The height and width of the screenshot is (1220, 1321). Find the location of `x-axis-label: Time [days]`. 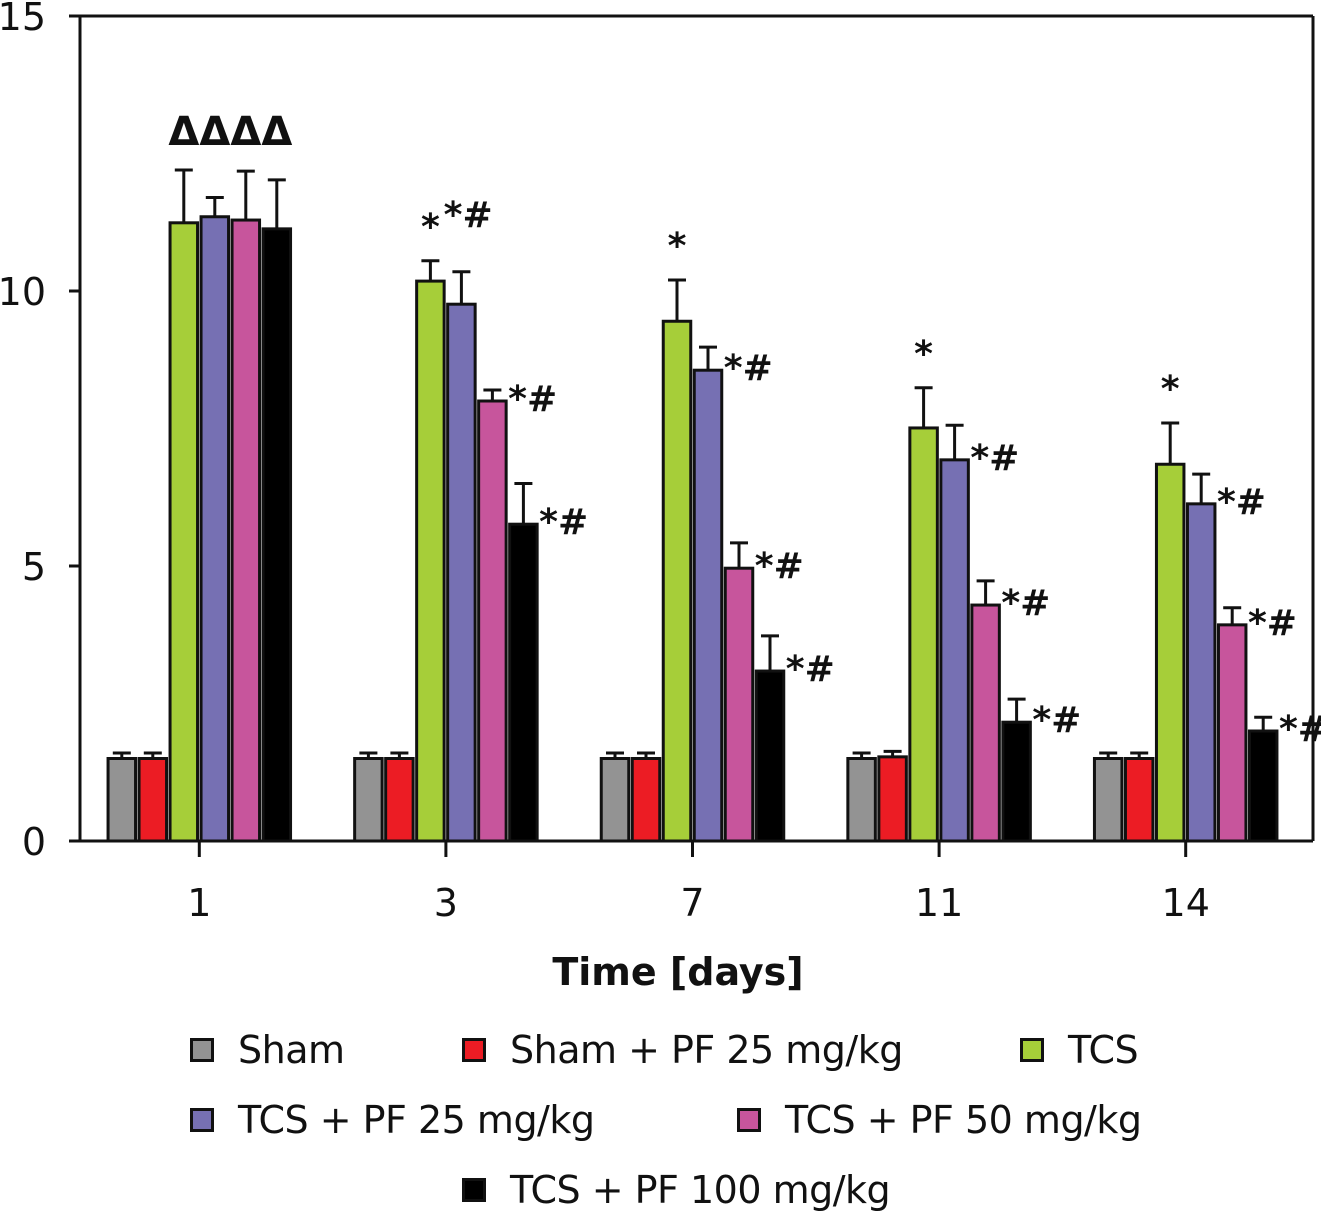

x-axis-label: Time [days] is located at coordinates (677, 972).